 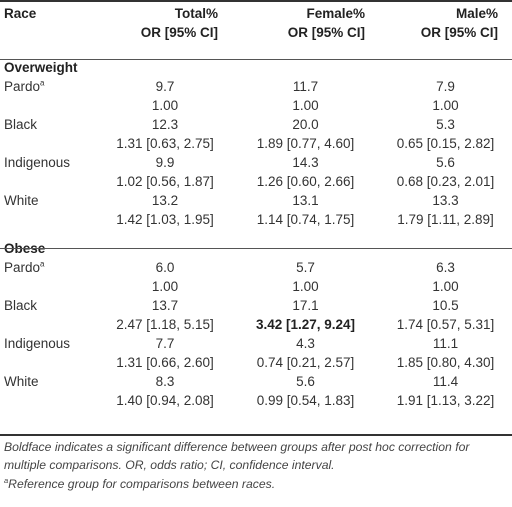 I want to click on table-row: White 8.3 5.6 11.4, so click(x=256, y=381).